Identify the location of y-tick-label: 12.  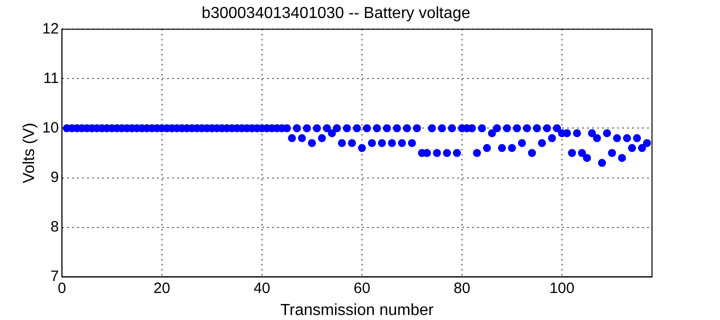
(50, 29).